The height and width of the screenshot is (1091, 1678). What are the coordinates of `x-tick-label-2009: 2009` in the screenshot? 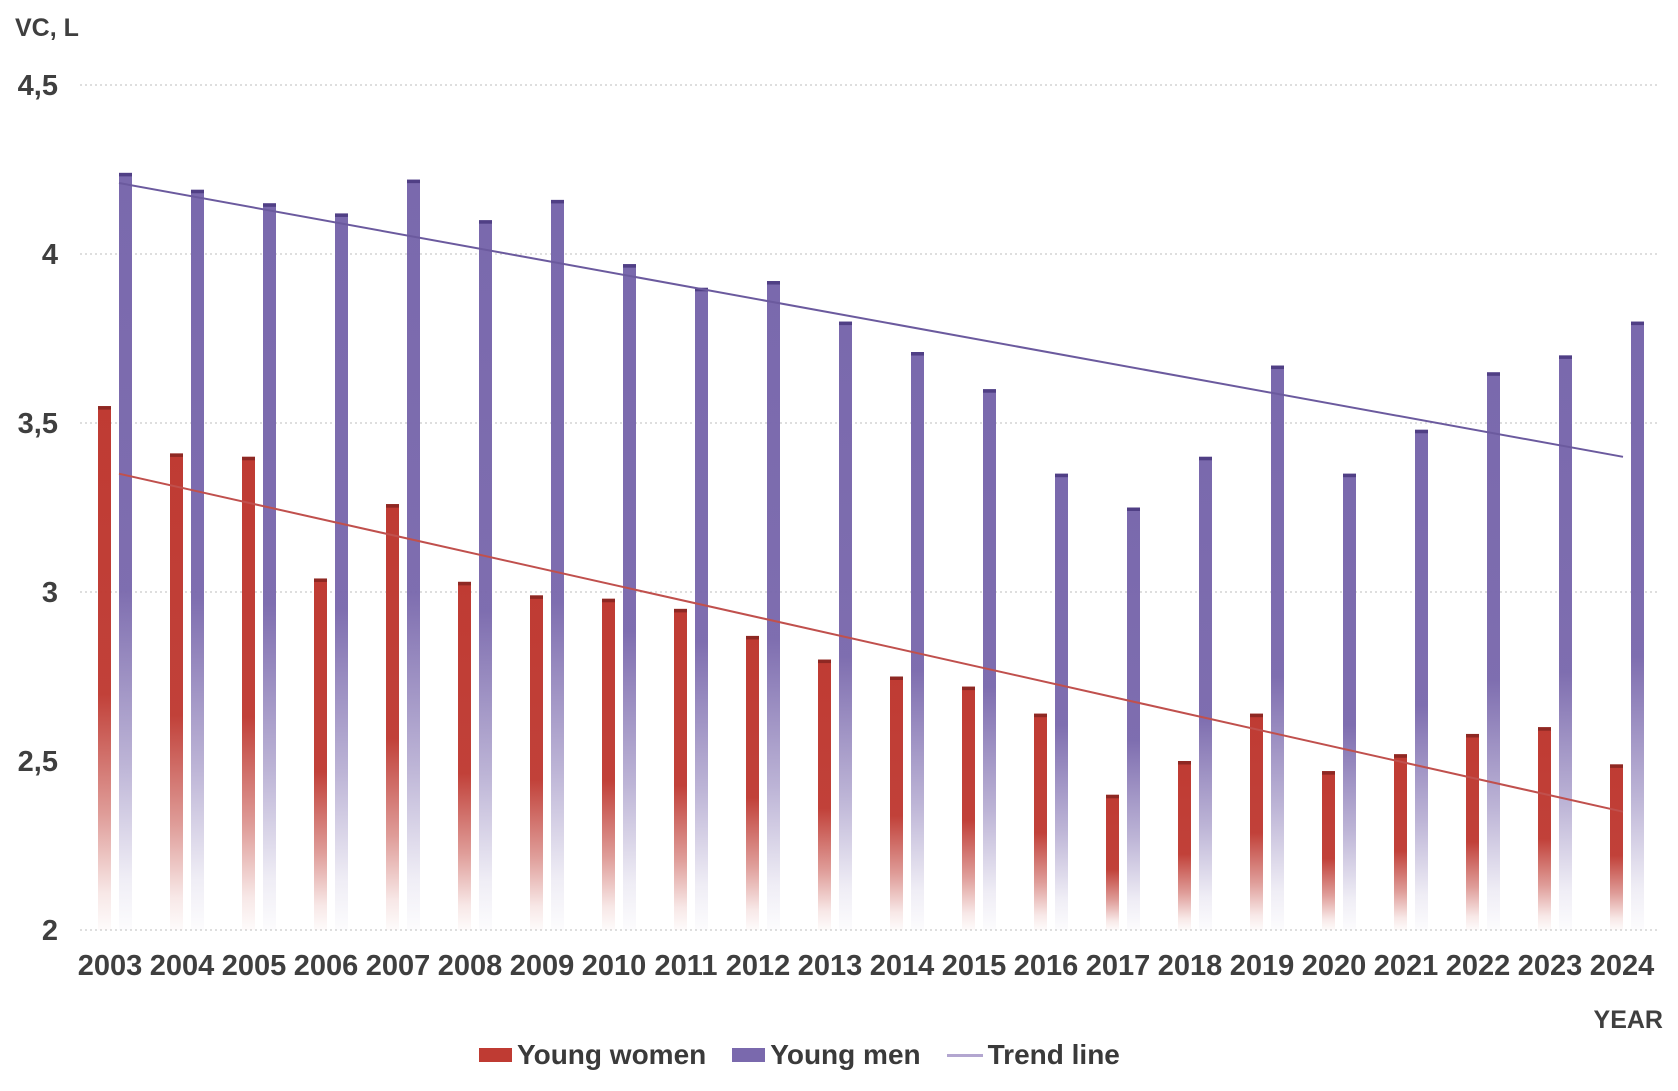 It's located at (542, 966).